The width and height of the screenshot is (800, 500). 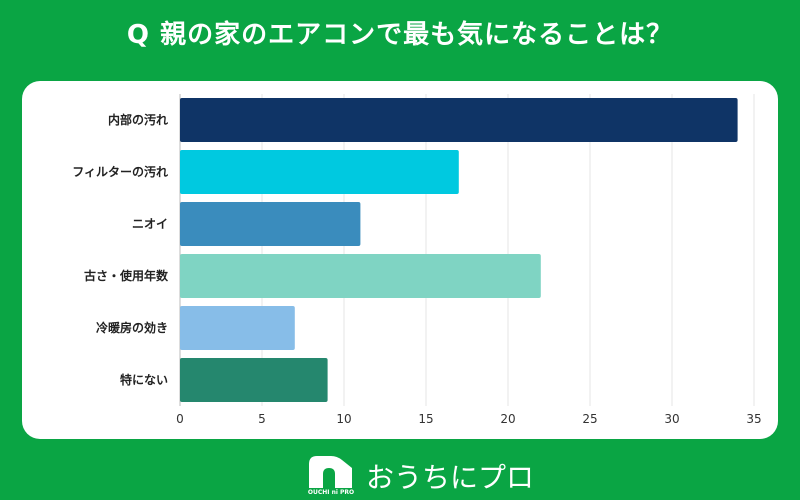 What do you see at coordinates (450, 477) in the screenshot?
I see `logo-text: おうちにプロ` at bounding box center [450, 477].